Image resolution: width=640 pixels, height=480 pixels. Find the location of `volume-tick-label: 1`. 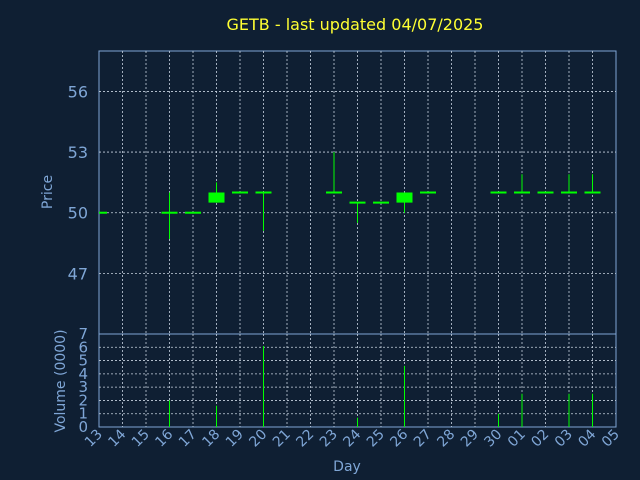

volume-tick-label: 1 is located at coordinates (83, 414).